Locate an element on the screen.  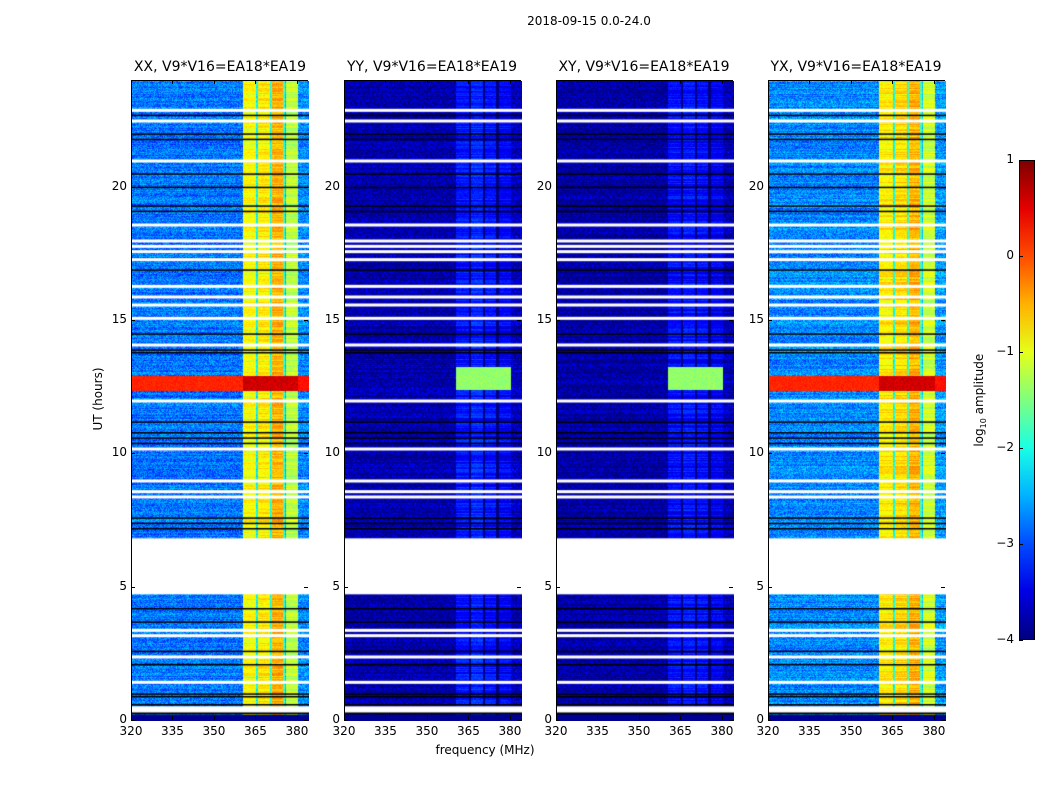
heatmap-yx is located at coordinates (857, 401).